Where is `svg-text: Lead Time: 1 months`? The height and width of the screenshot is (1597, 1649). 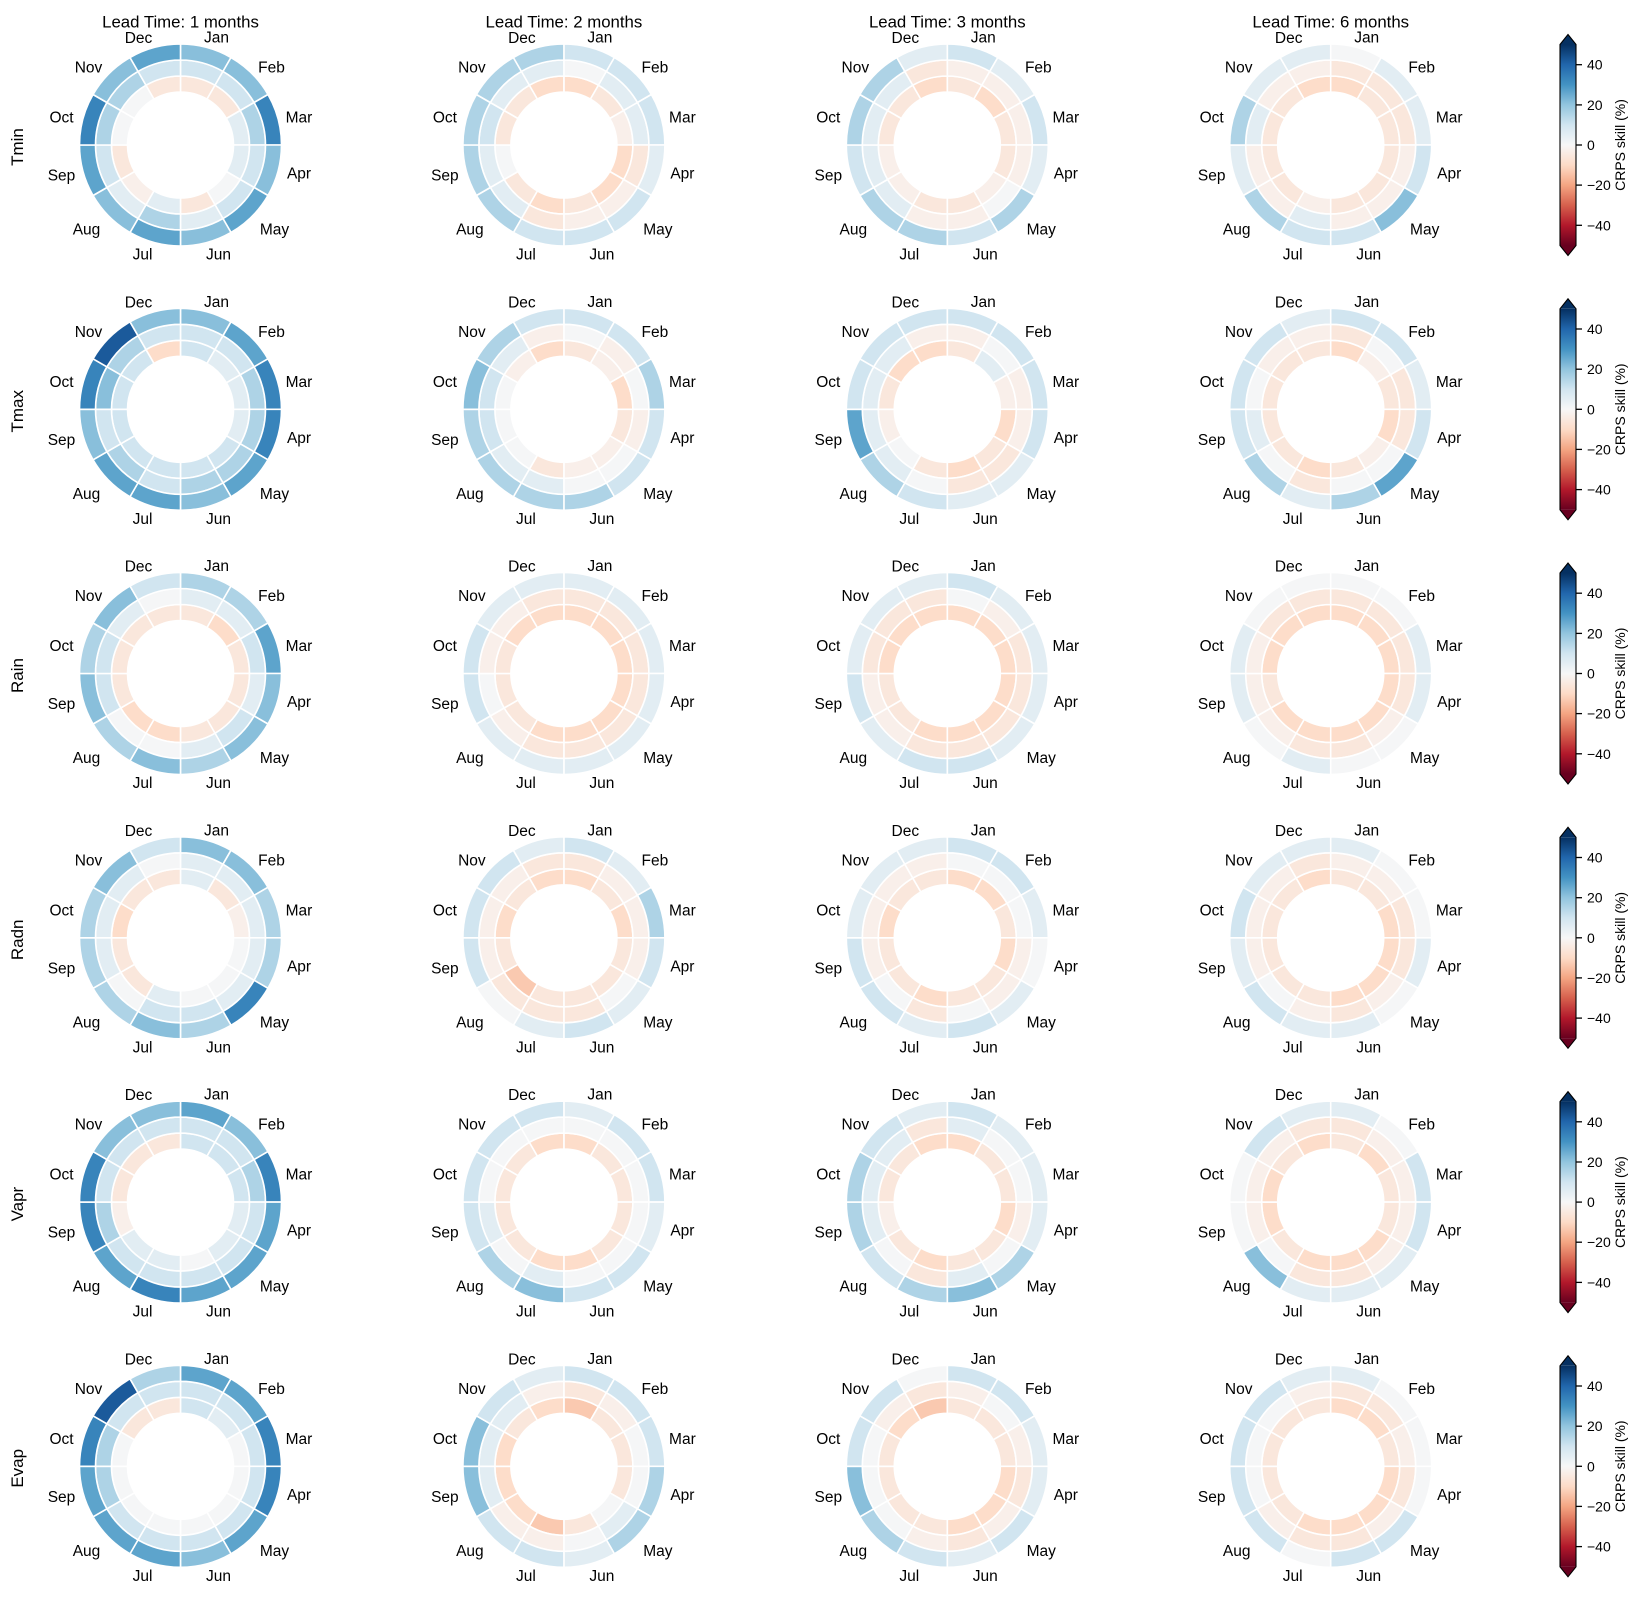
svg-text: Lead Time: 1 months is located at coordinates (180, 22).